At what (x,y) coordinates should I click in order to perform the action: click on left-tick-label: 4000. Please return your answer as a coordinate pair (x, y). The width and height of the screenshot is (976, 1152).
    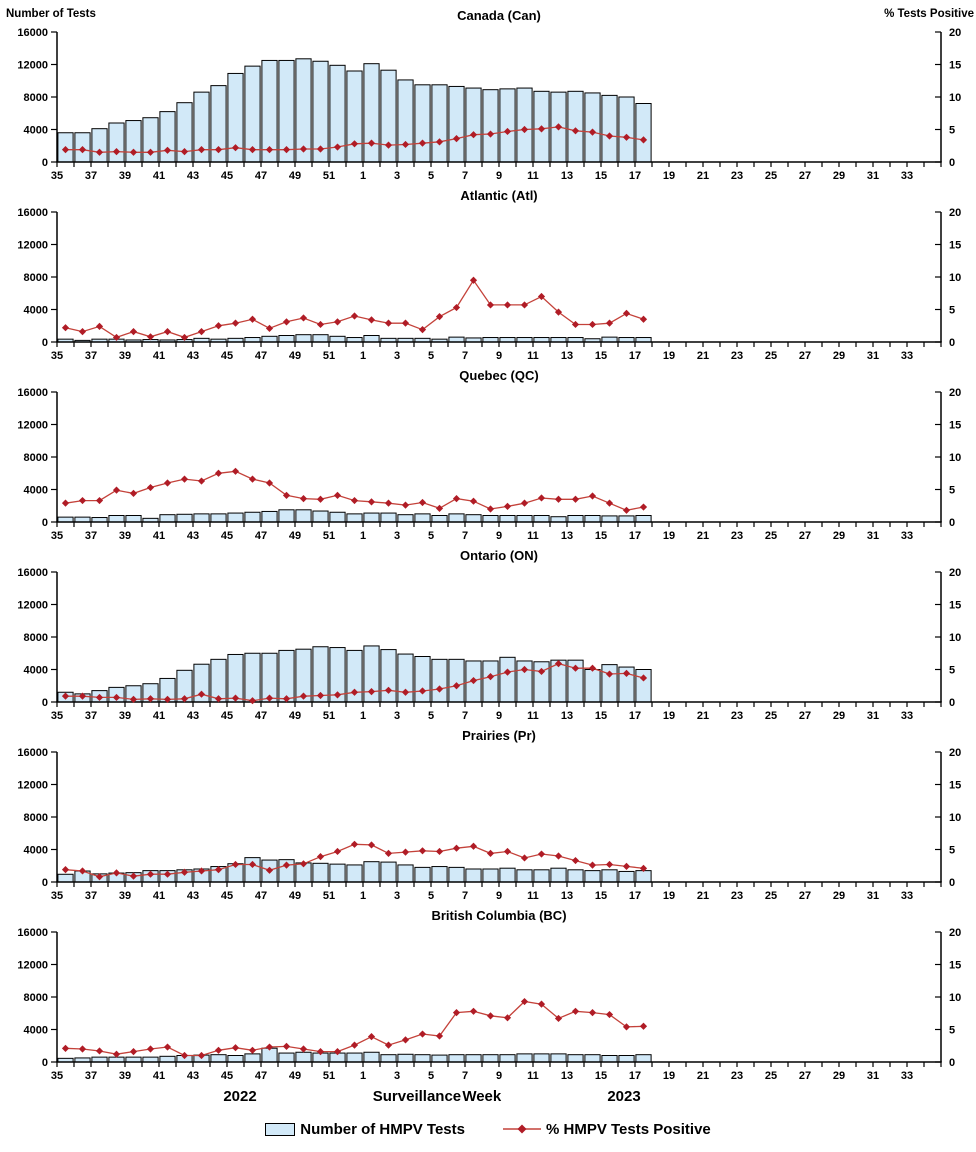
    Looking at the image, I should click on (36, 671).